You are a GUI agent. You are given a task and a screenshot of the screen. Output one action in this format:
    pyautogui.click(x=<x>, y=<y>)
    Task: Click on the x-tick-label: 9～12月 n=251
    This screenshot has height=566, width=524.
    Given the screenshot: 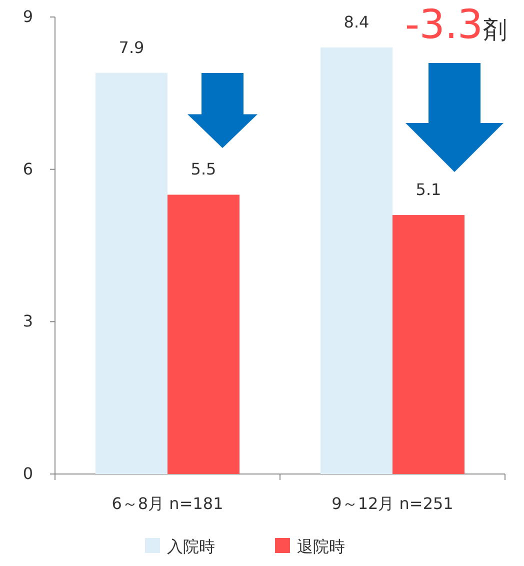 What is the action you would take?
    pyautogui.click(x=393, y=503)
    